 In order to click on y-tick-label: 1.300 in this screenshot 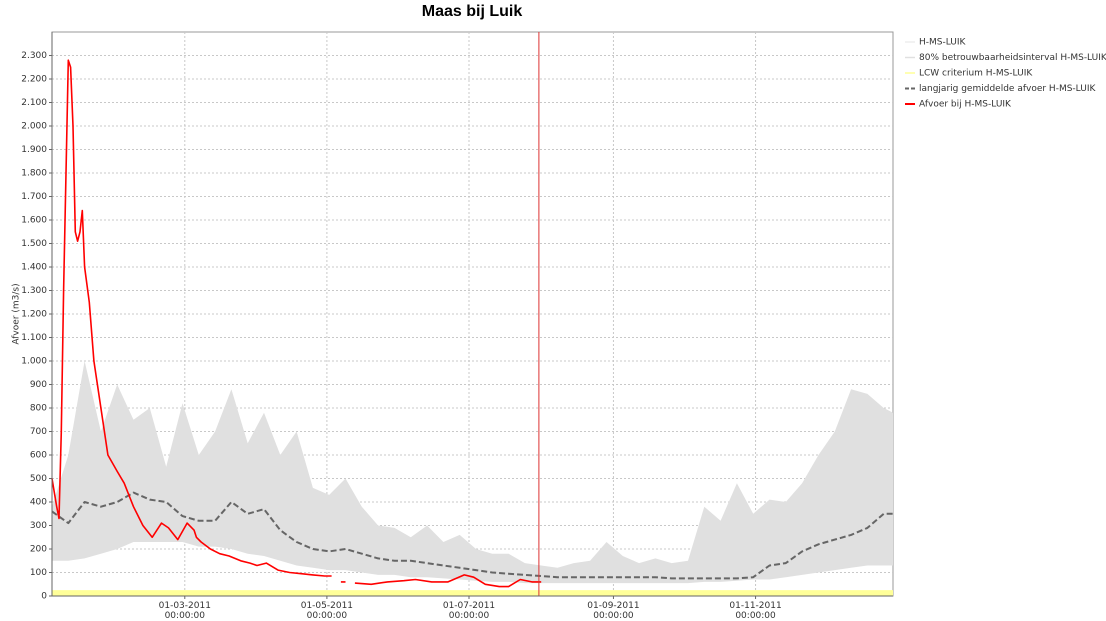, I will do `click(34, 291)`.